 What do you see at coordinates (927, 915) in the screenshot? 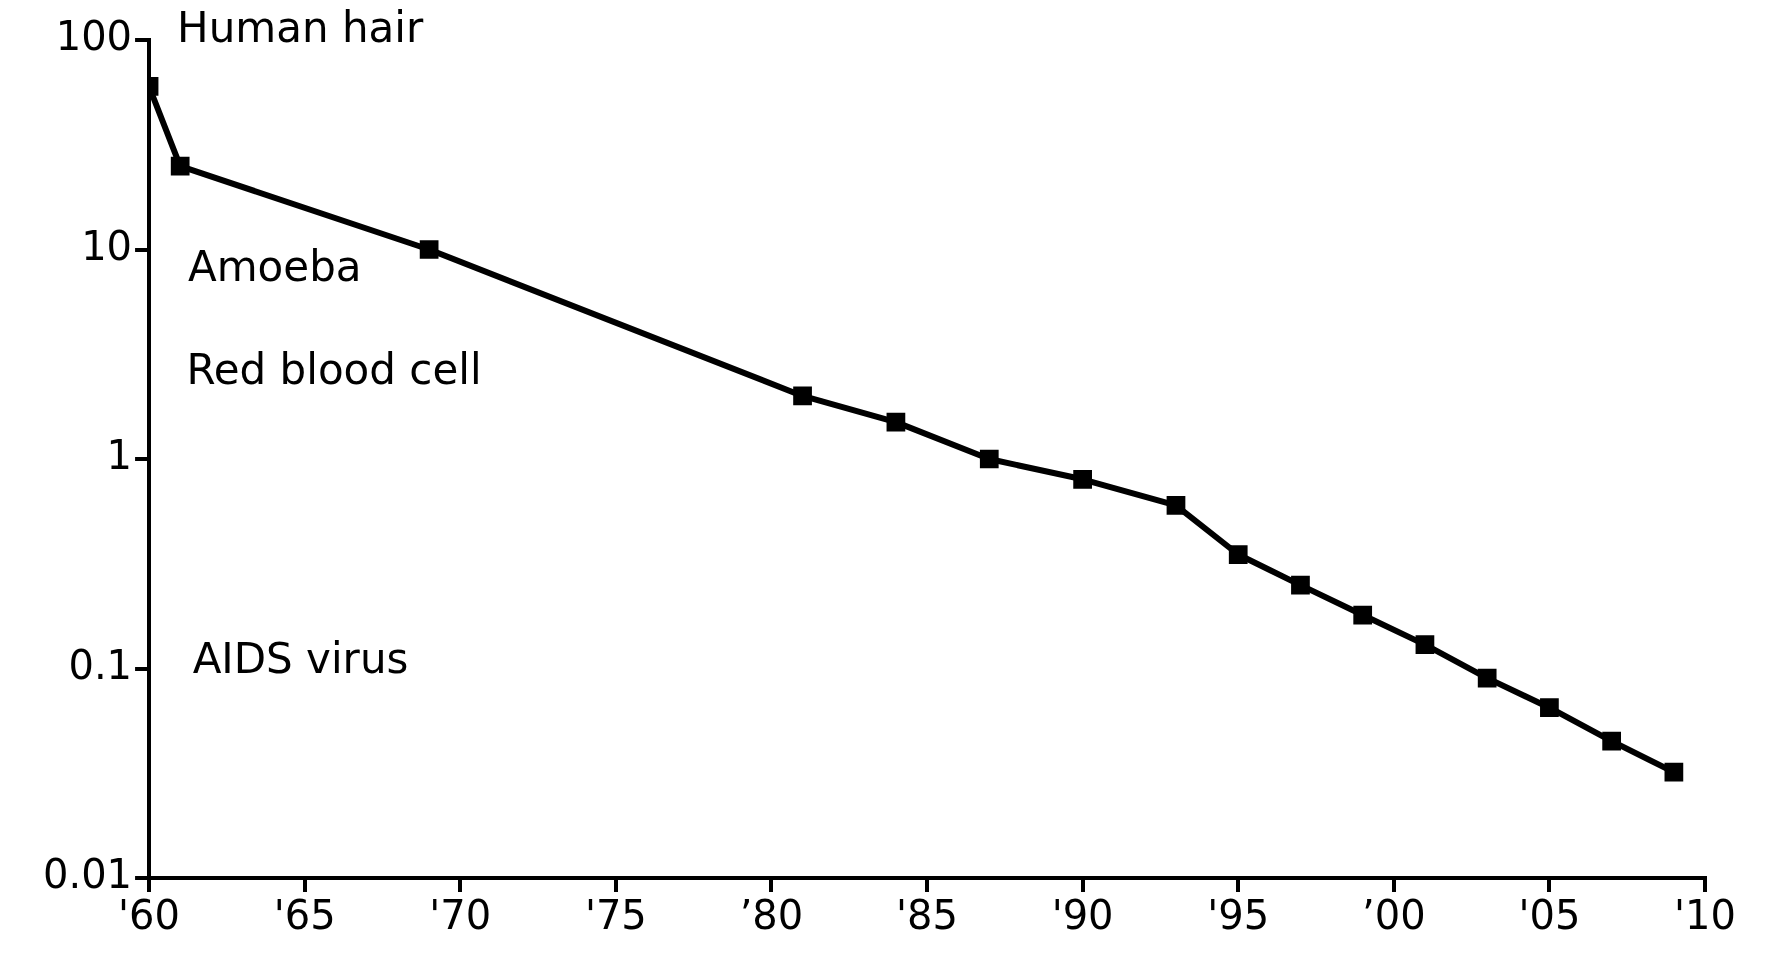
I see `x-tick-label: '85` at bounding box center [927, 915].